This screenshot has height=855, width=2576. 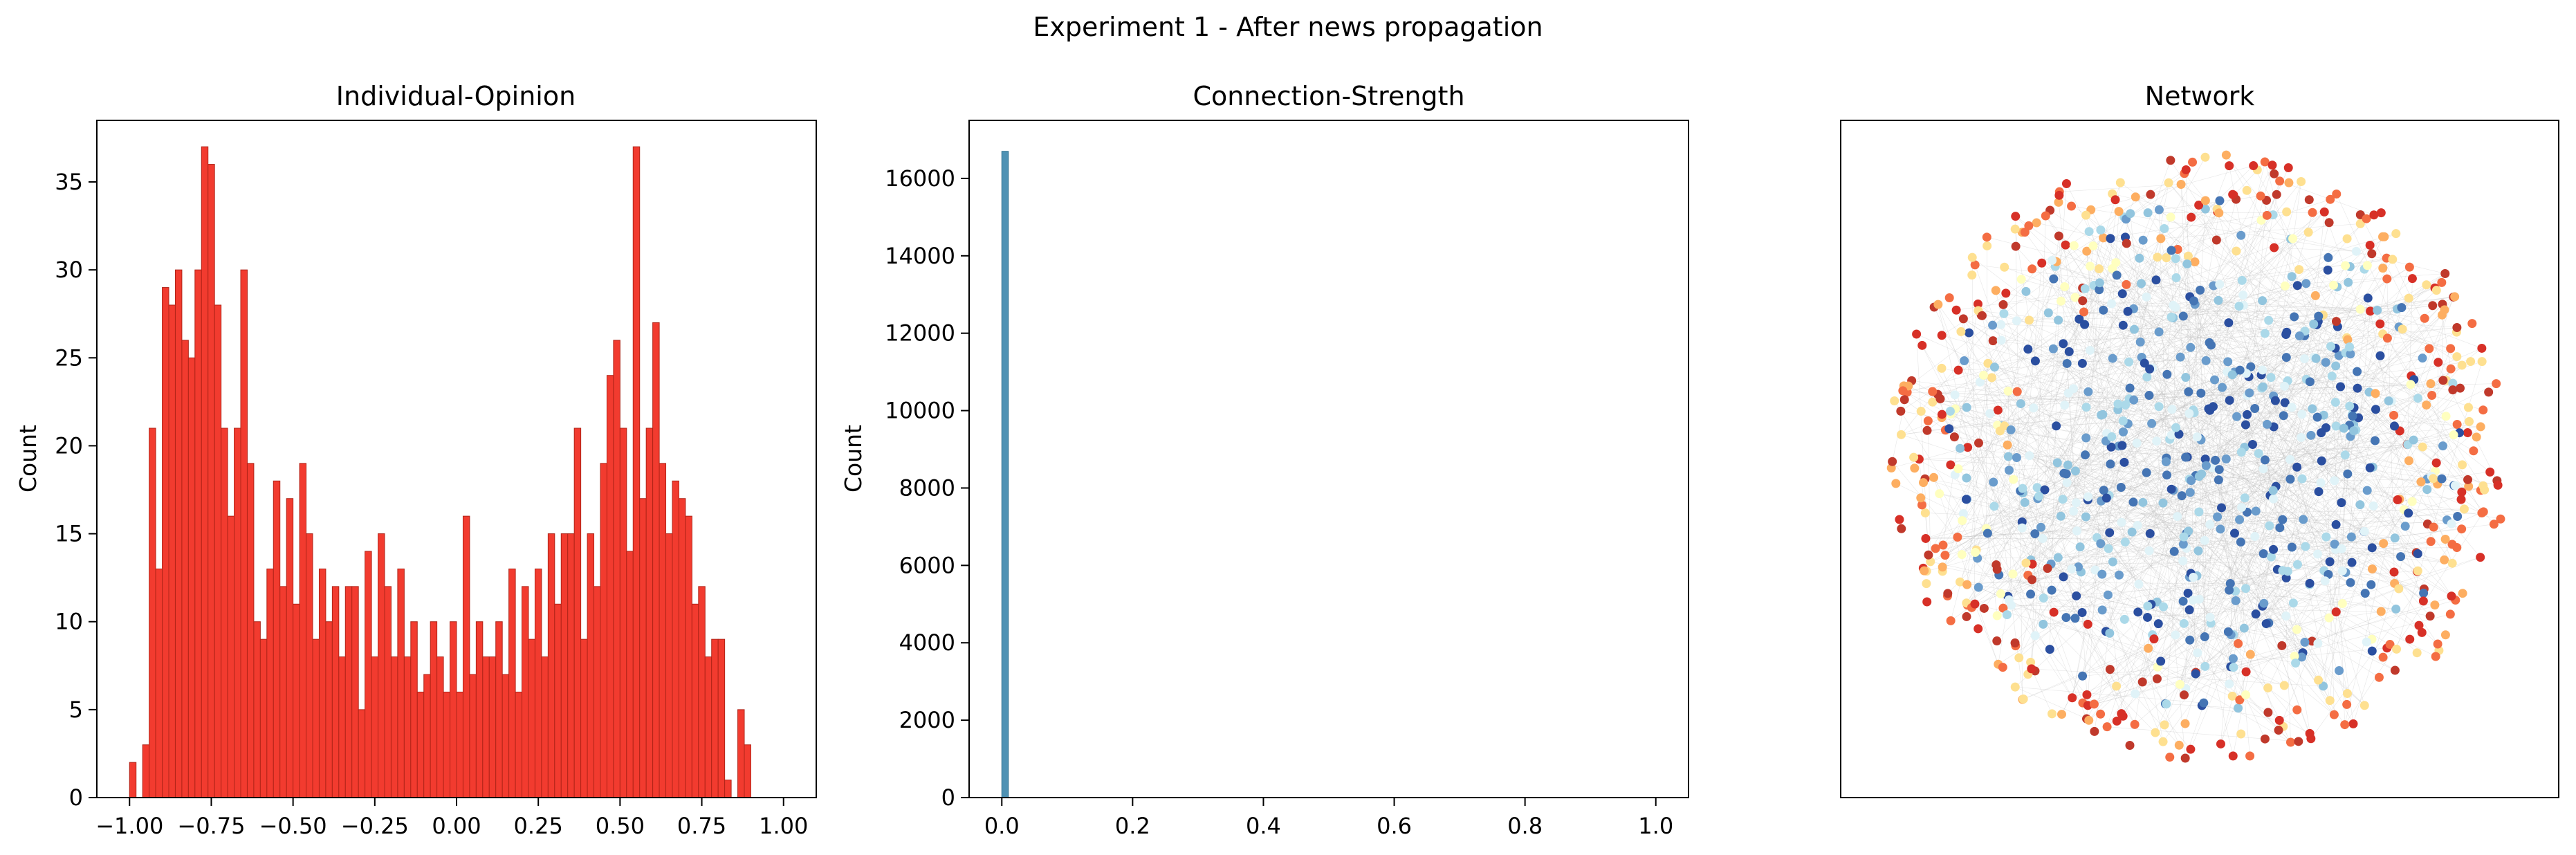 What do you see at coordinates (920, 333) in the screenshot?
I see `y-tick-label: 12000` at bounding box center [920, 333].